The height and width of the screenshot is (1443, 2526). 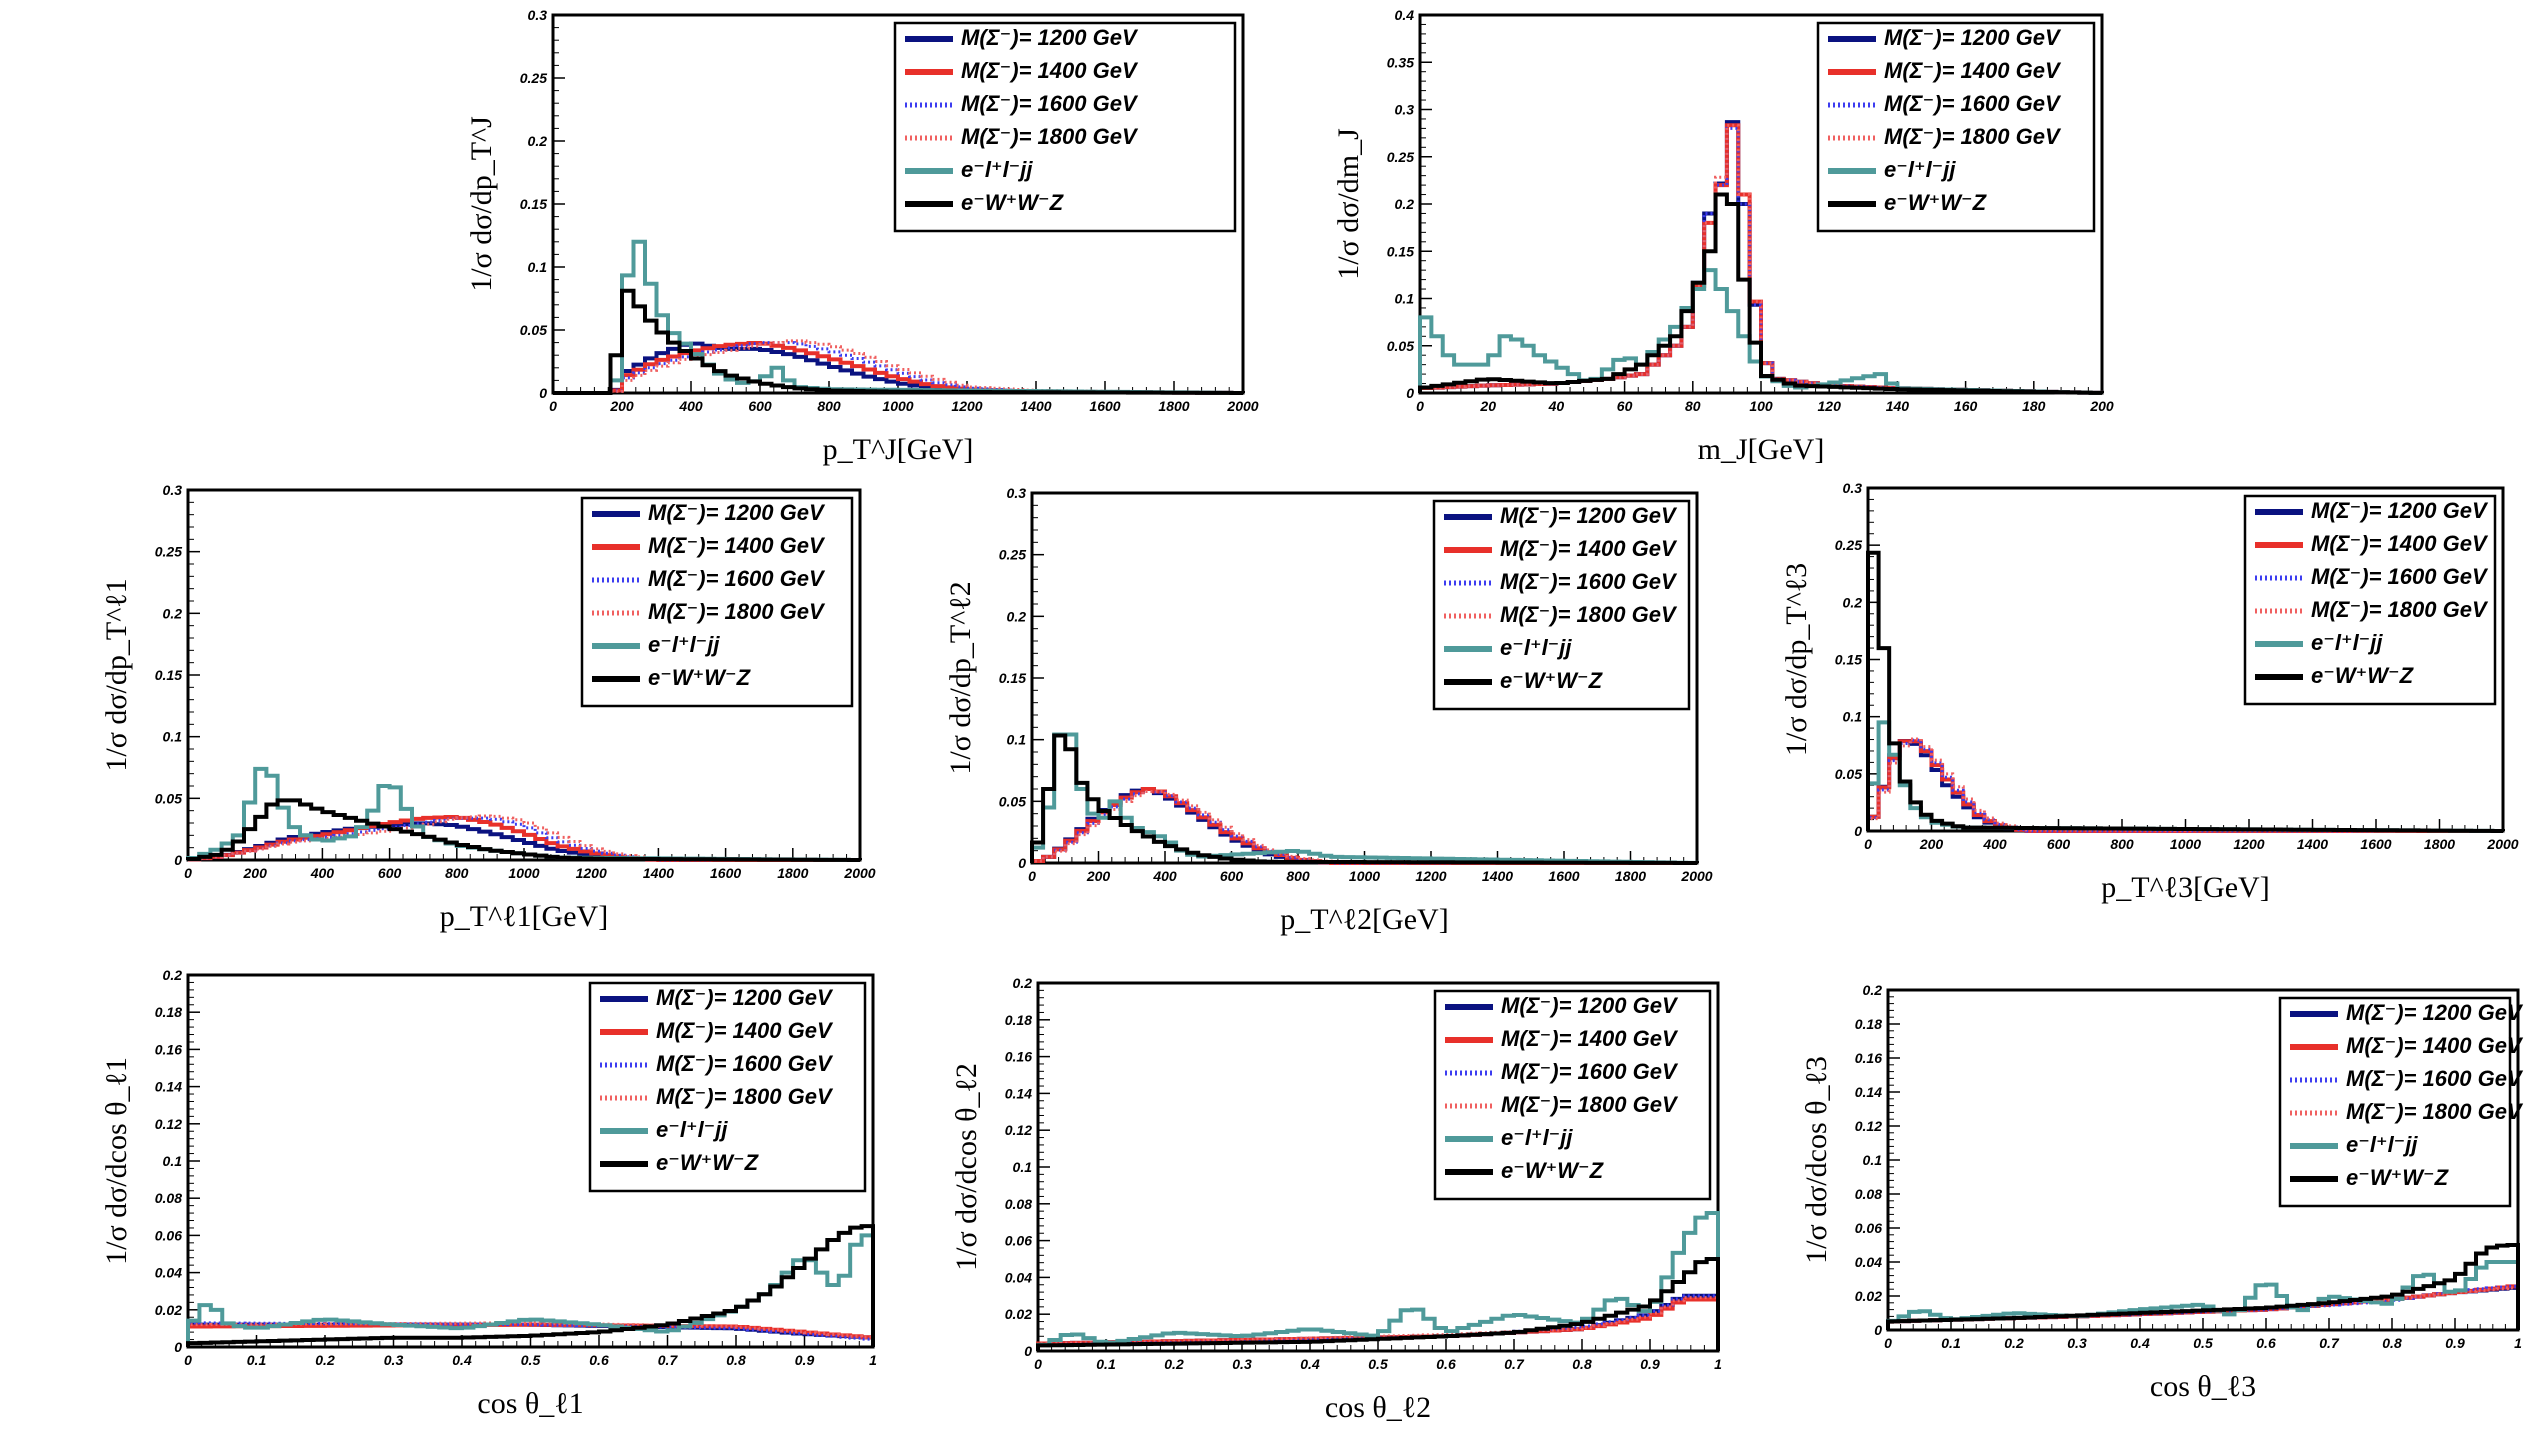 I want to click on x-axis-label: m_J[GeV], so click(x=1761, y=449).